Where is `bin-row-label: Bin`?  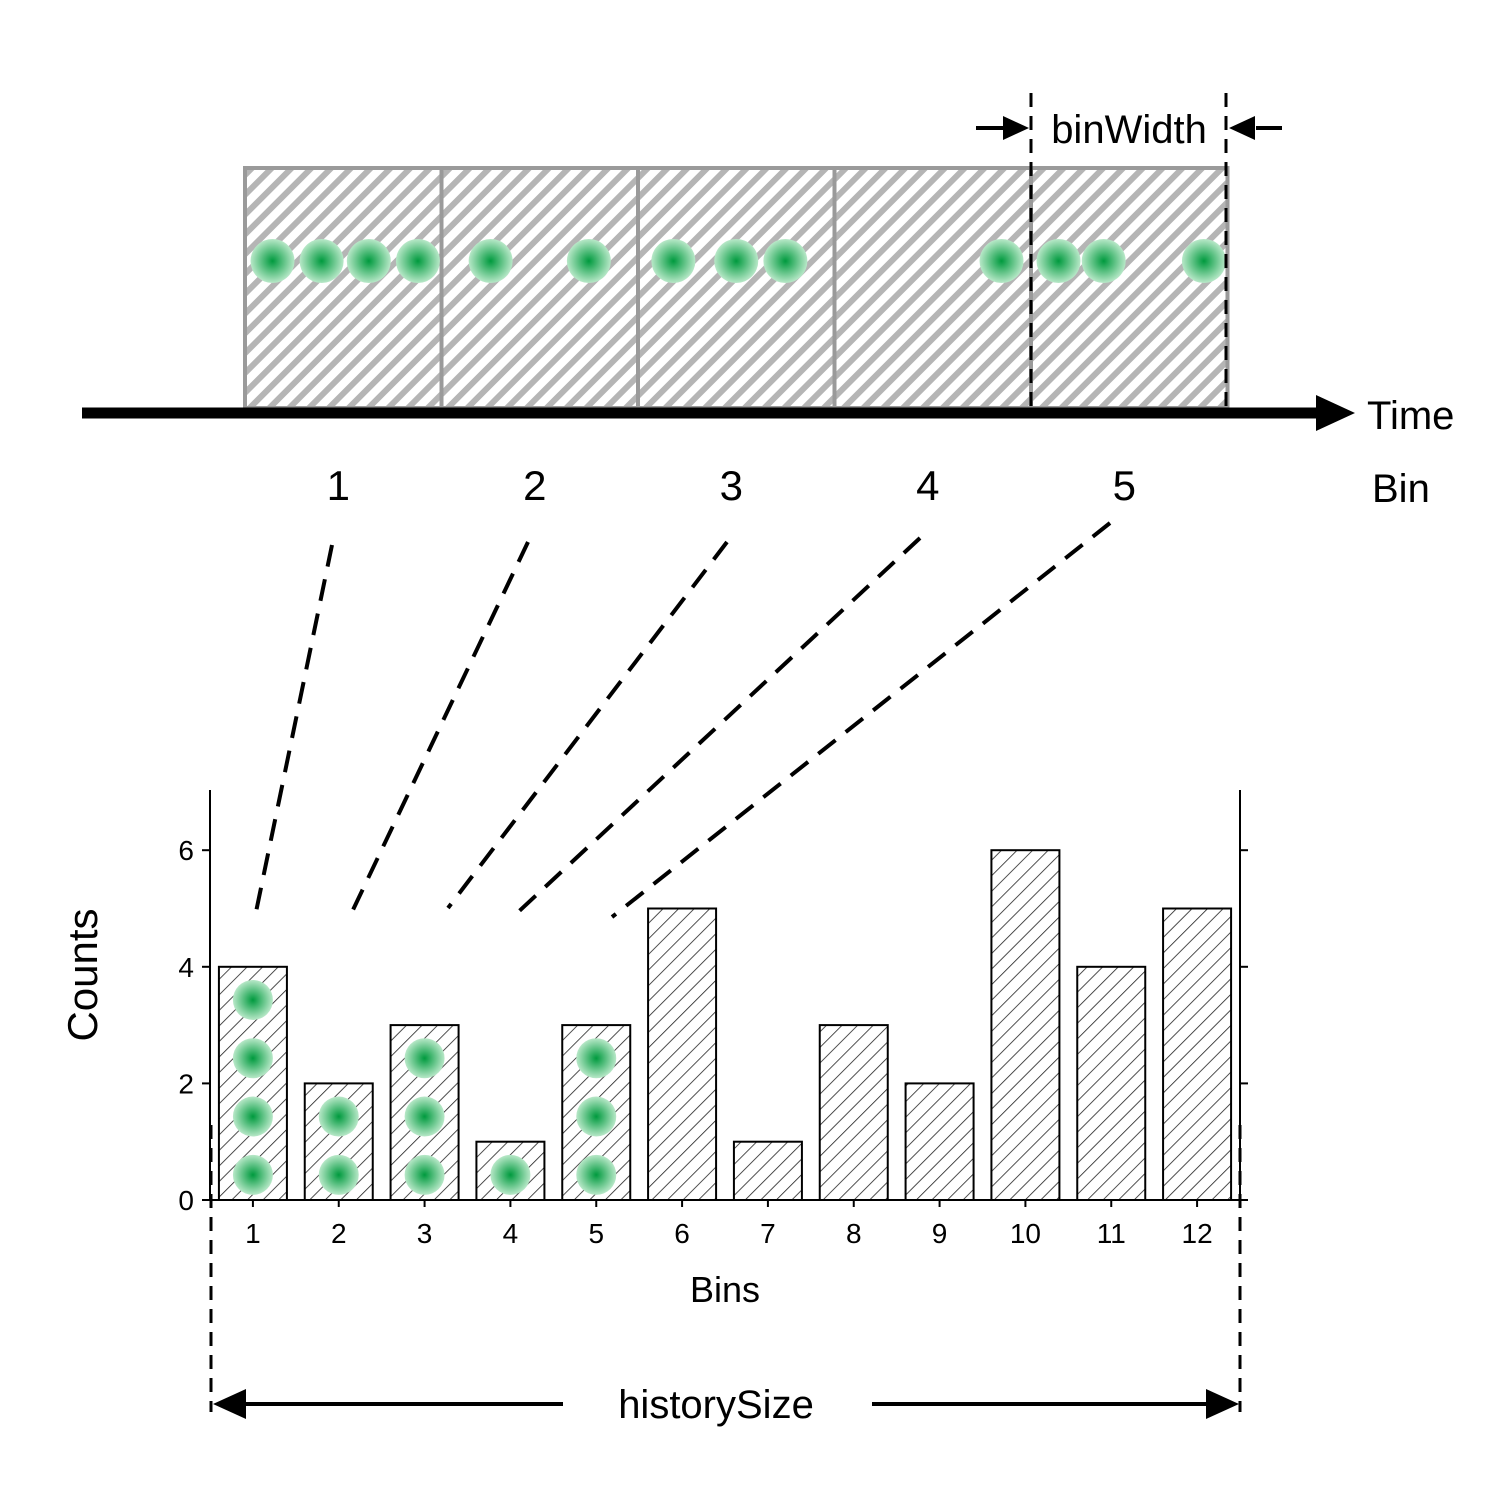 bin-row-label: Bin is located at coordinates (1401, 489).